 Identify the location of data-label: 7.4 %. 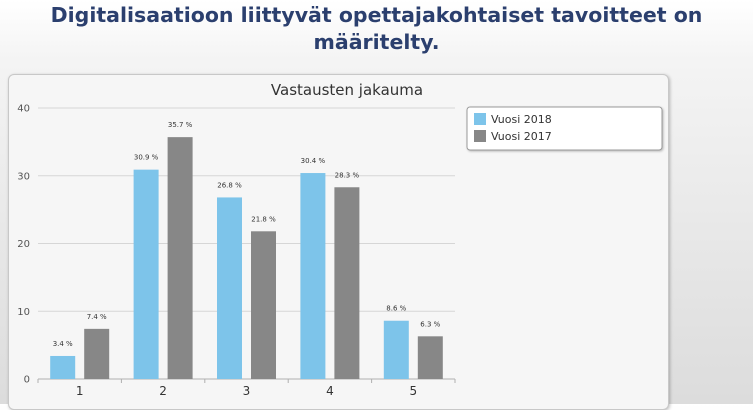
(97, 317).